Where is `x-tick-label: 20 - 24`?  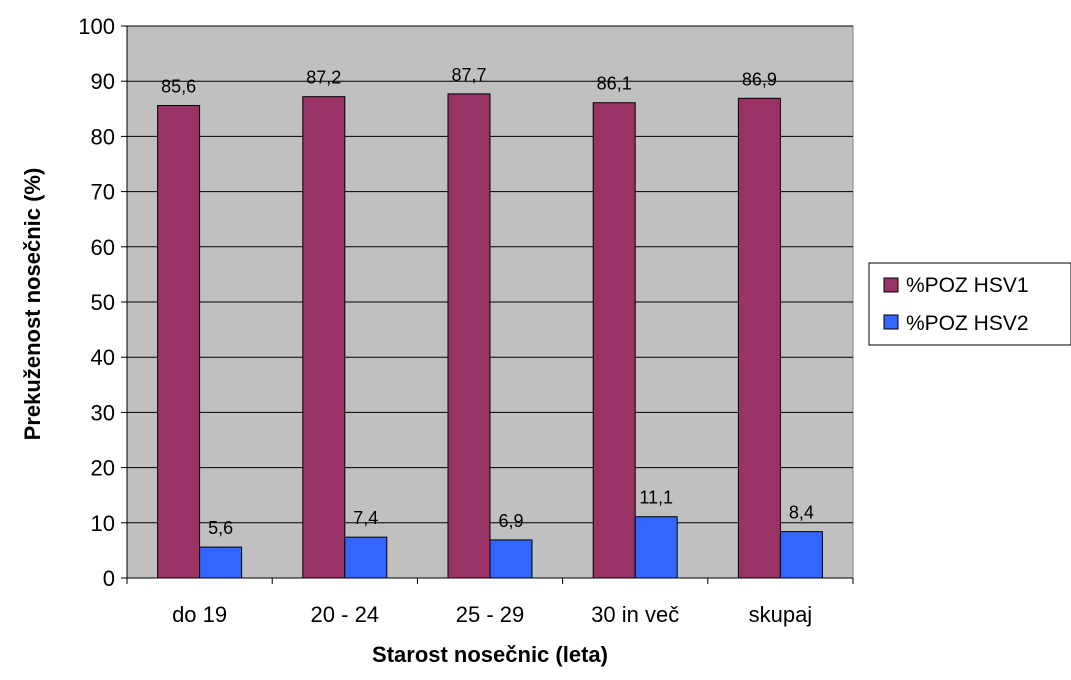
x-tick-label: 20 - 24 is located at coordinates (345, 614).